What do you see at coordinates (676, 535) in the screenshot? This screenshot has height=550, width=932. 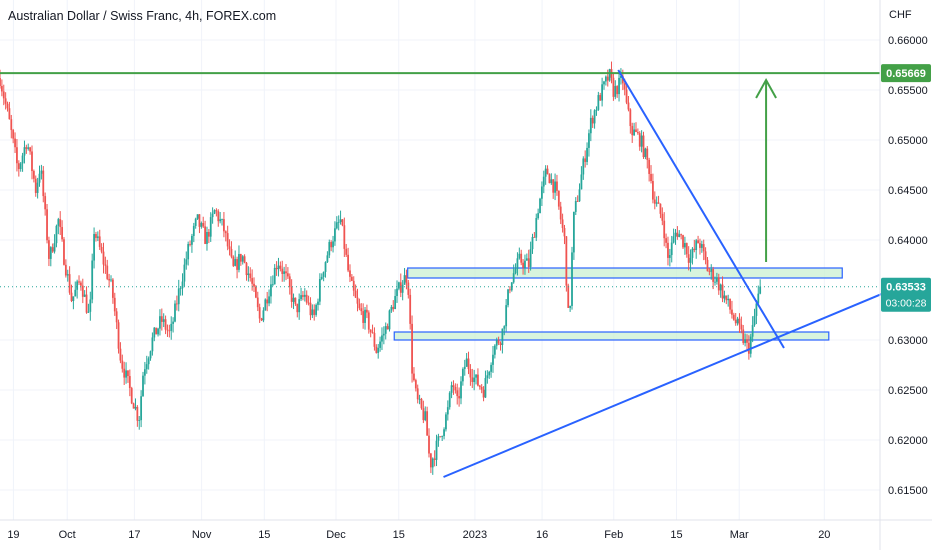 I see `x-tick-label: 15` at bounding box center [676, 535].